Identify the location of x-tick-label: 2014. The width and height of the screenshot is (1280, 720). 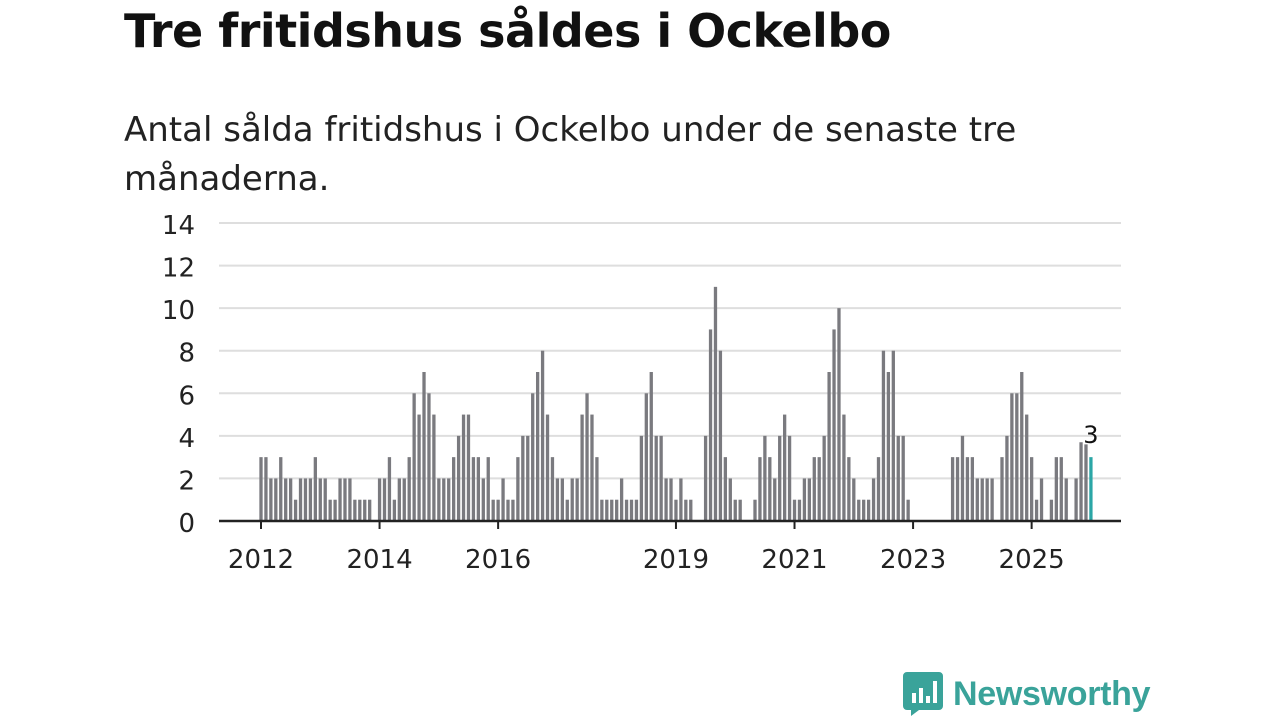
(379, 560).